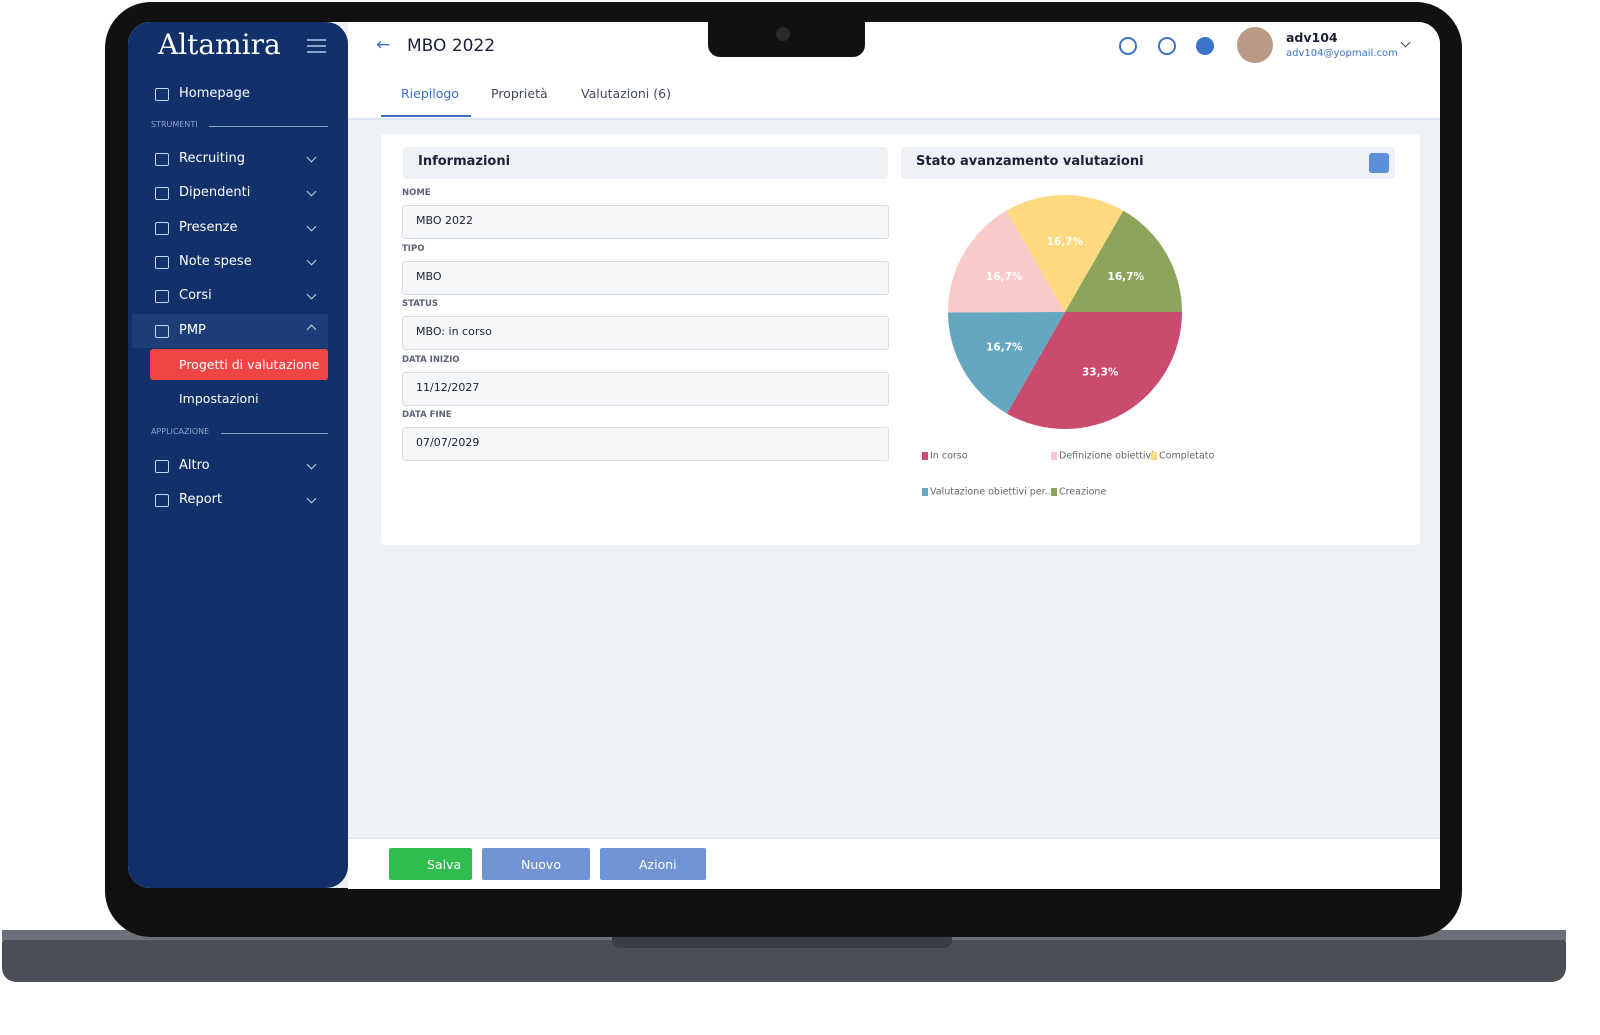 Image resolution: width=1600 pixels, height=1035 pixels. What do you see at coordinates (894, 863) in the screenshot?
I see `bottom-bar` at bounding box center [894, 863].